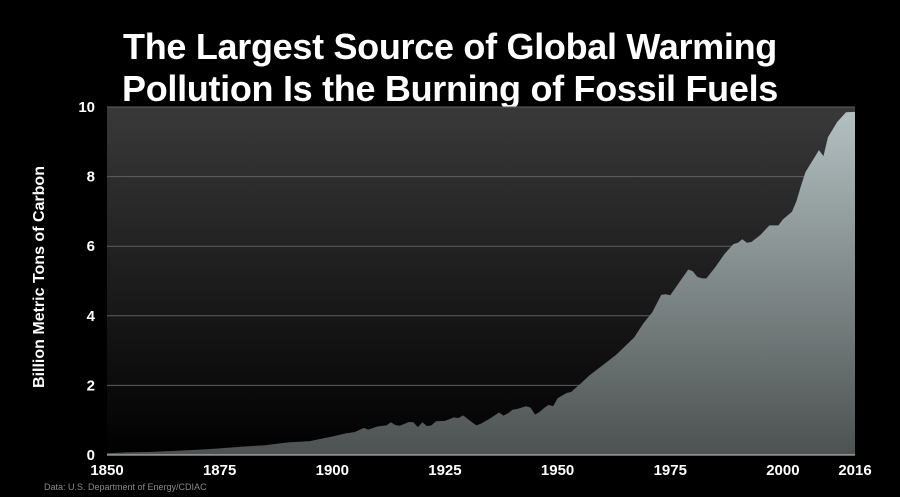  What do you see at coordinates (86, 107) in the screenshot?
I see `y-tick-label-10: 10` at bounding box center [86, 107].